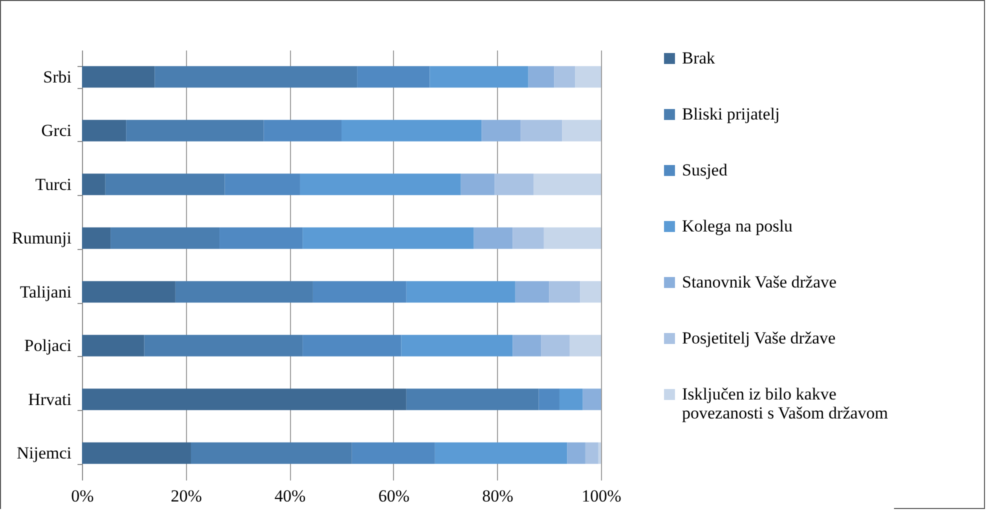 This screenshot has height=513, width=989. Describe the element at coordinates (53, 184) in the screenshot. I see `y-tick-label: Turci` at that location.